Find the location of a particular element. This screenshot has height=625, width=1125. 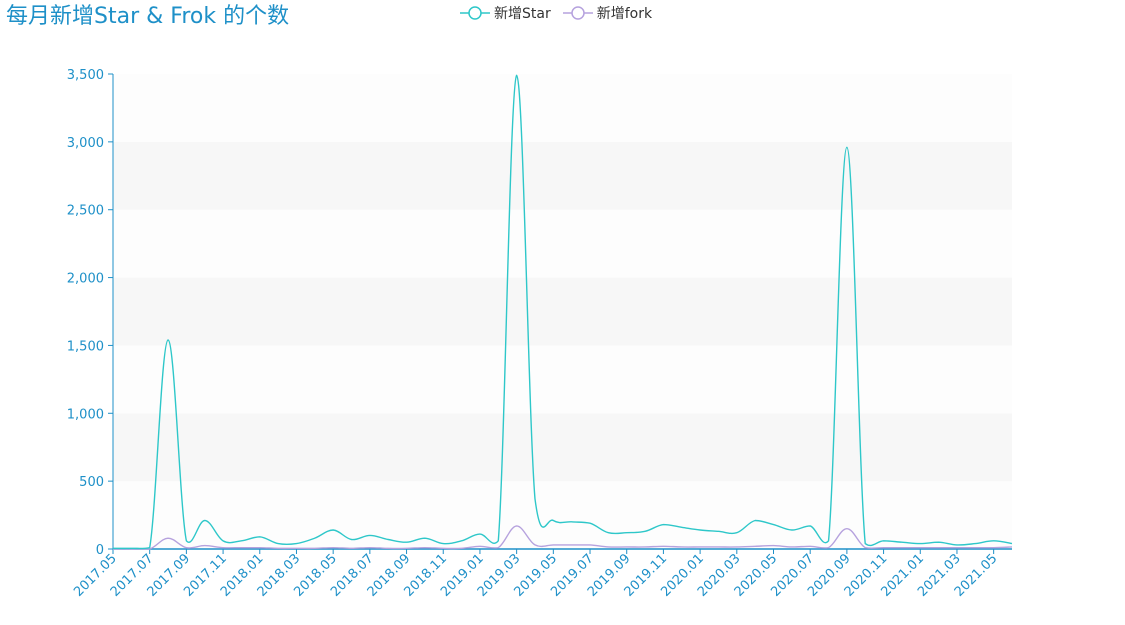

y-tick-label: 1,000 is located at coordinates (85, 414).